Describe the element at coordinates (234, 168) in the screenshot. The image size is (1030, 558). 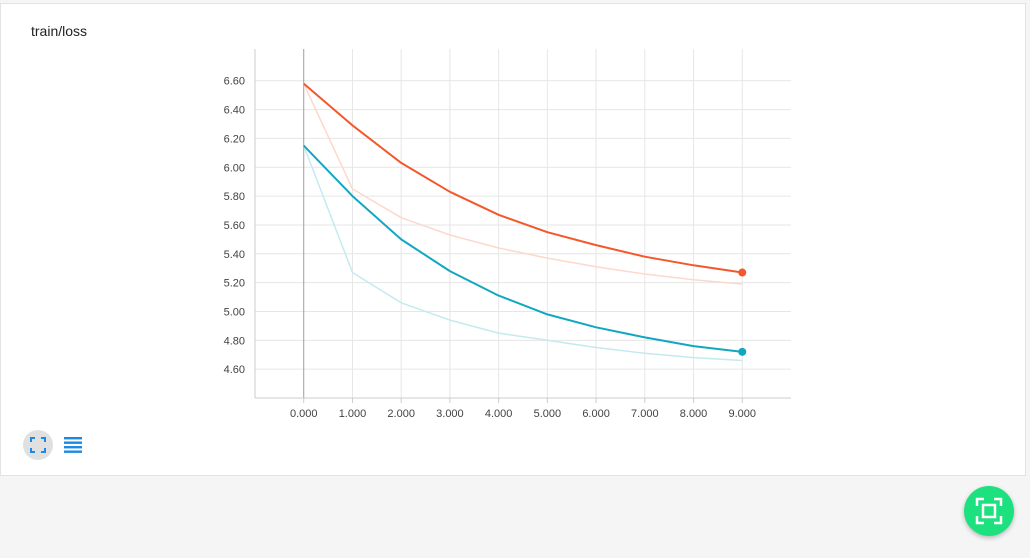
I see `y-tick-label: 6.00` at that location.